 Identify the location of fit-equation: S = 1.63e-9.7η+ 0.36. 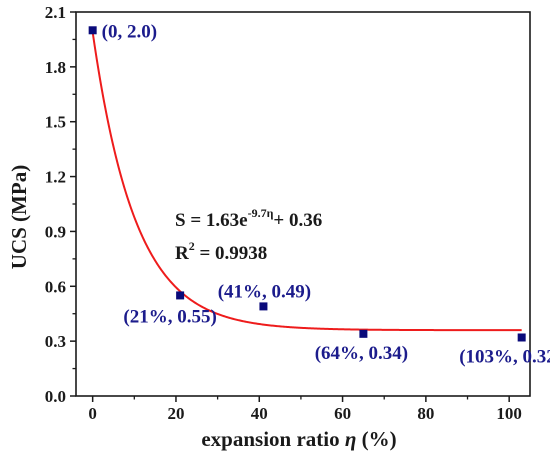
(248, 218).